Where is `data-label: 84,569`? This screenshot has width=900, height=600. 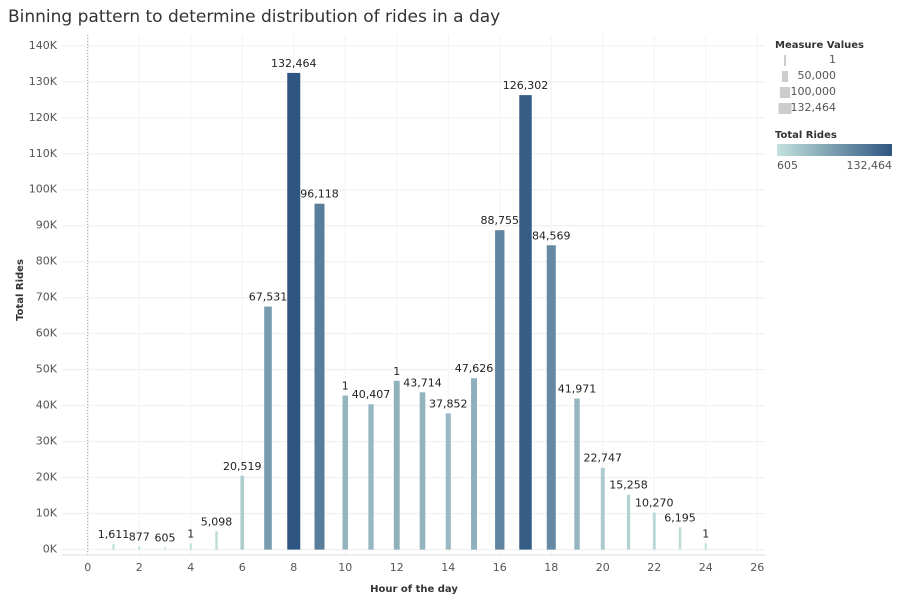
data-label: 84,569 is located at coordinates (551, 235).